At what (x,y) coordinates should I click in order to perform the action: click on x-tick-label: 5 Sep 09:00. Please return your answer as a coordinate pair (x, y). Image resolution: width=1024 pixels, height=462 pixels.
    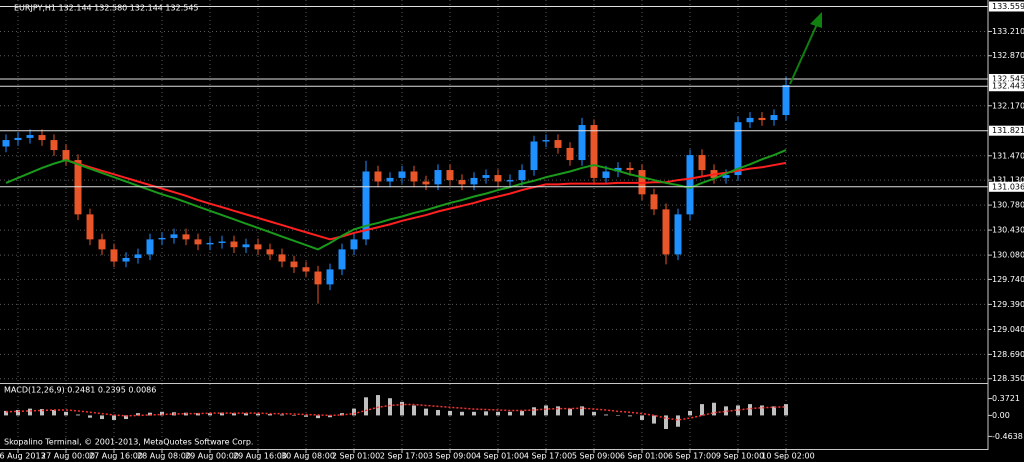
    Looking at the image, I should click on (596, 456).